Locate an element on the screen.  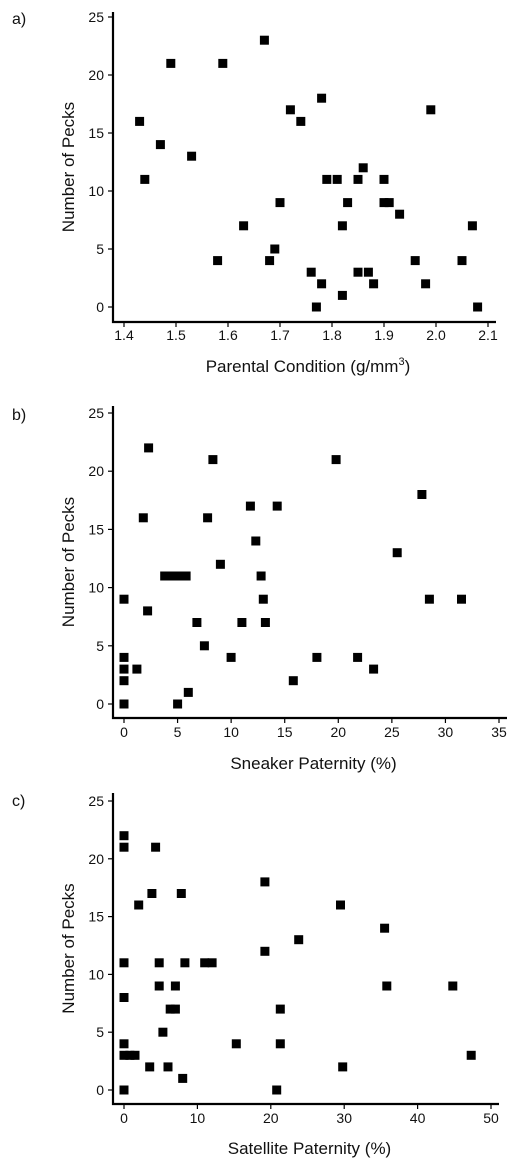
panel-letter: a) is located at coordinates (19, 19).